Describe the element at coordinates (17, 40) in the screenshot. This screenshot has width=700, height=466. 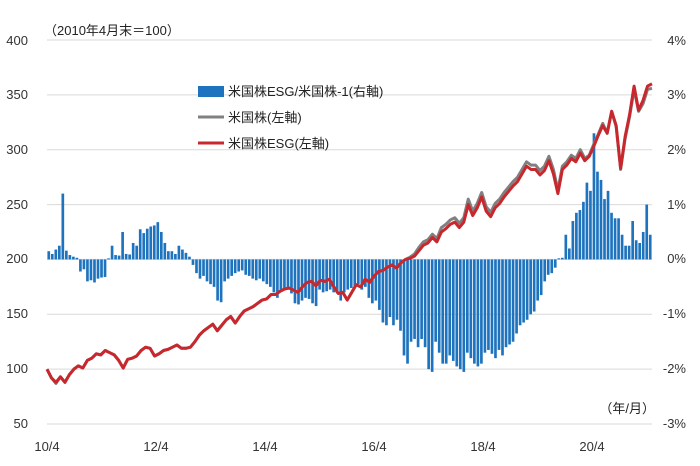
I see `left-tick: 400` at that location.